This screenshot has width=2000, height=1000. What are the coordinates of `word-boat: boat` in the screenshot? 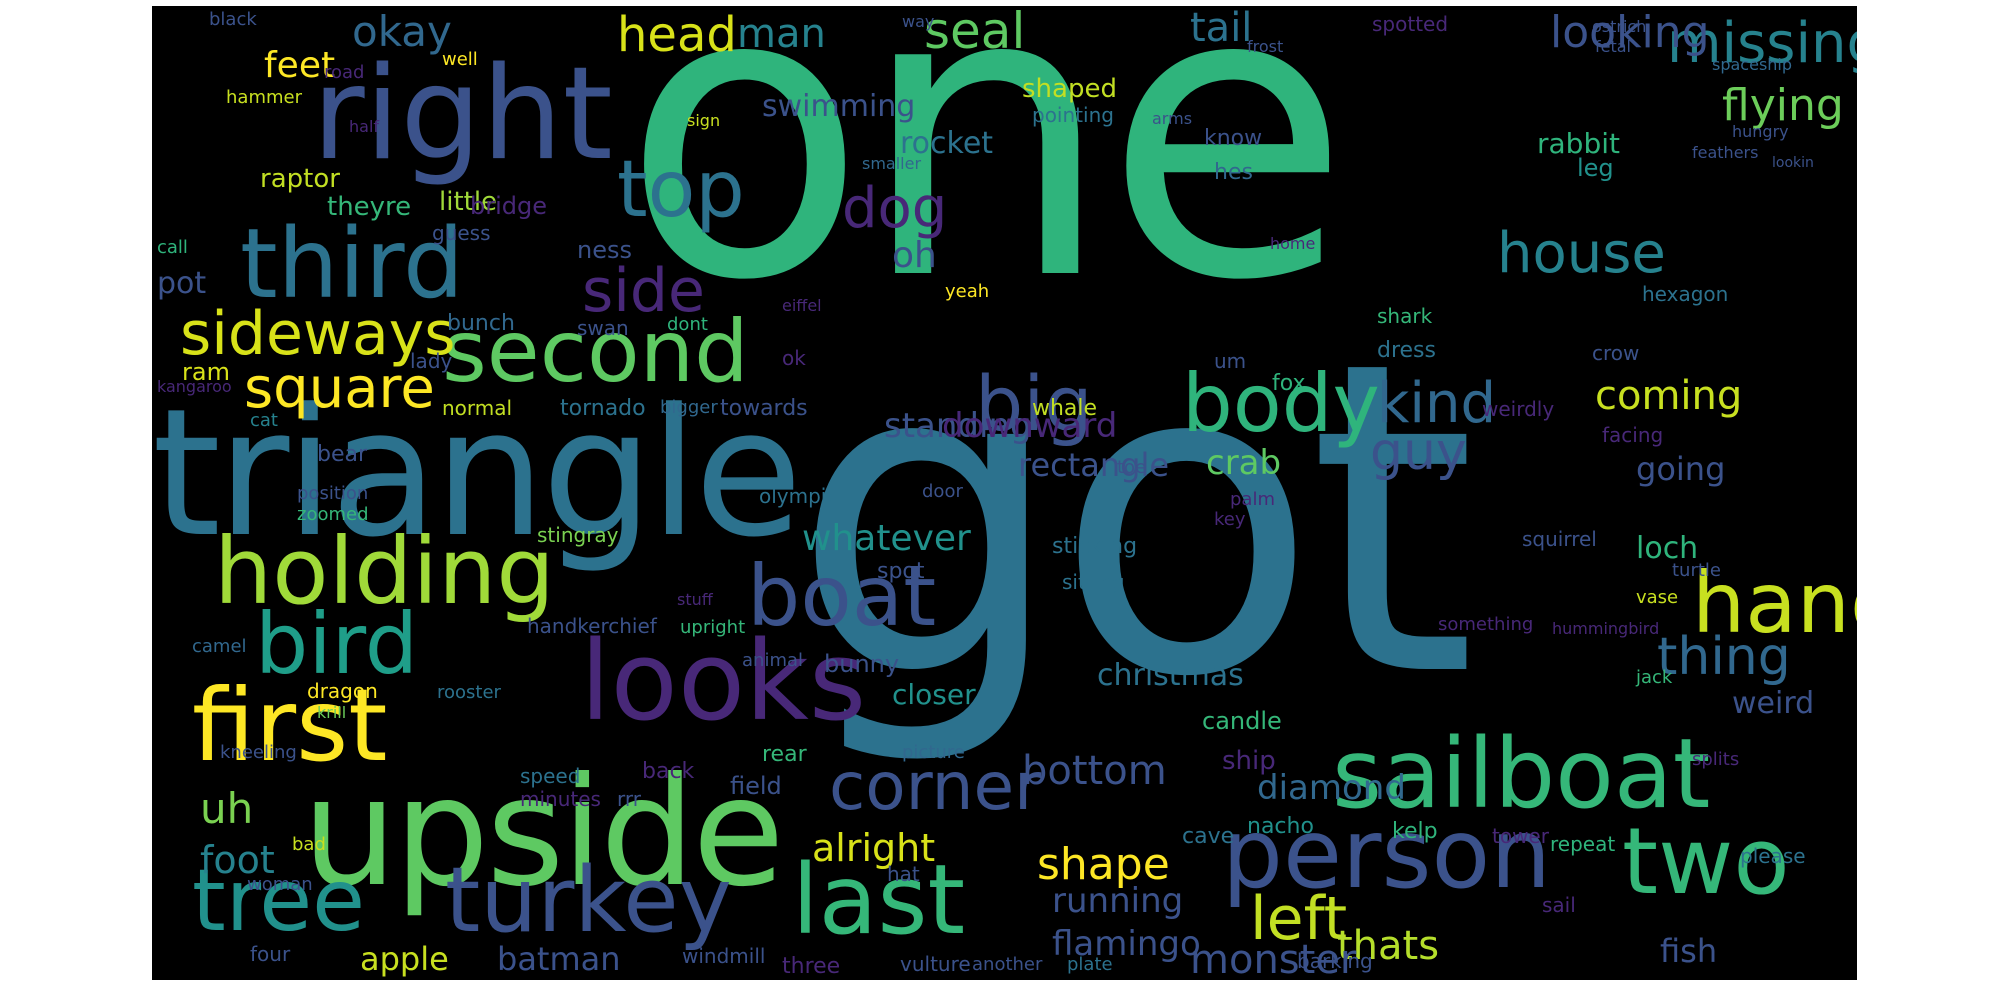 It's located at (842, 596).